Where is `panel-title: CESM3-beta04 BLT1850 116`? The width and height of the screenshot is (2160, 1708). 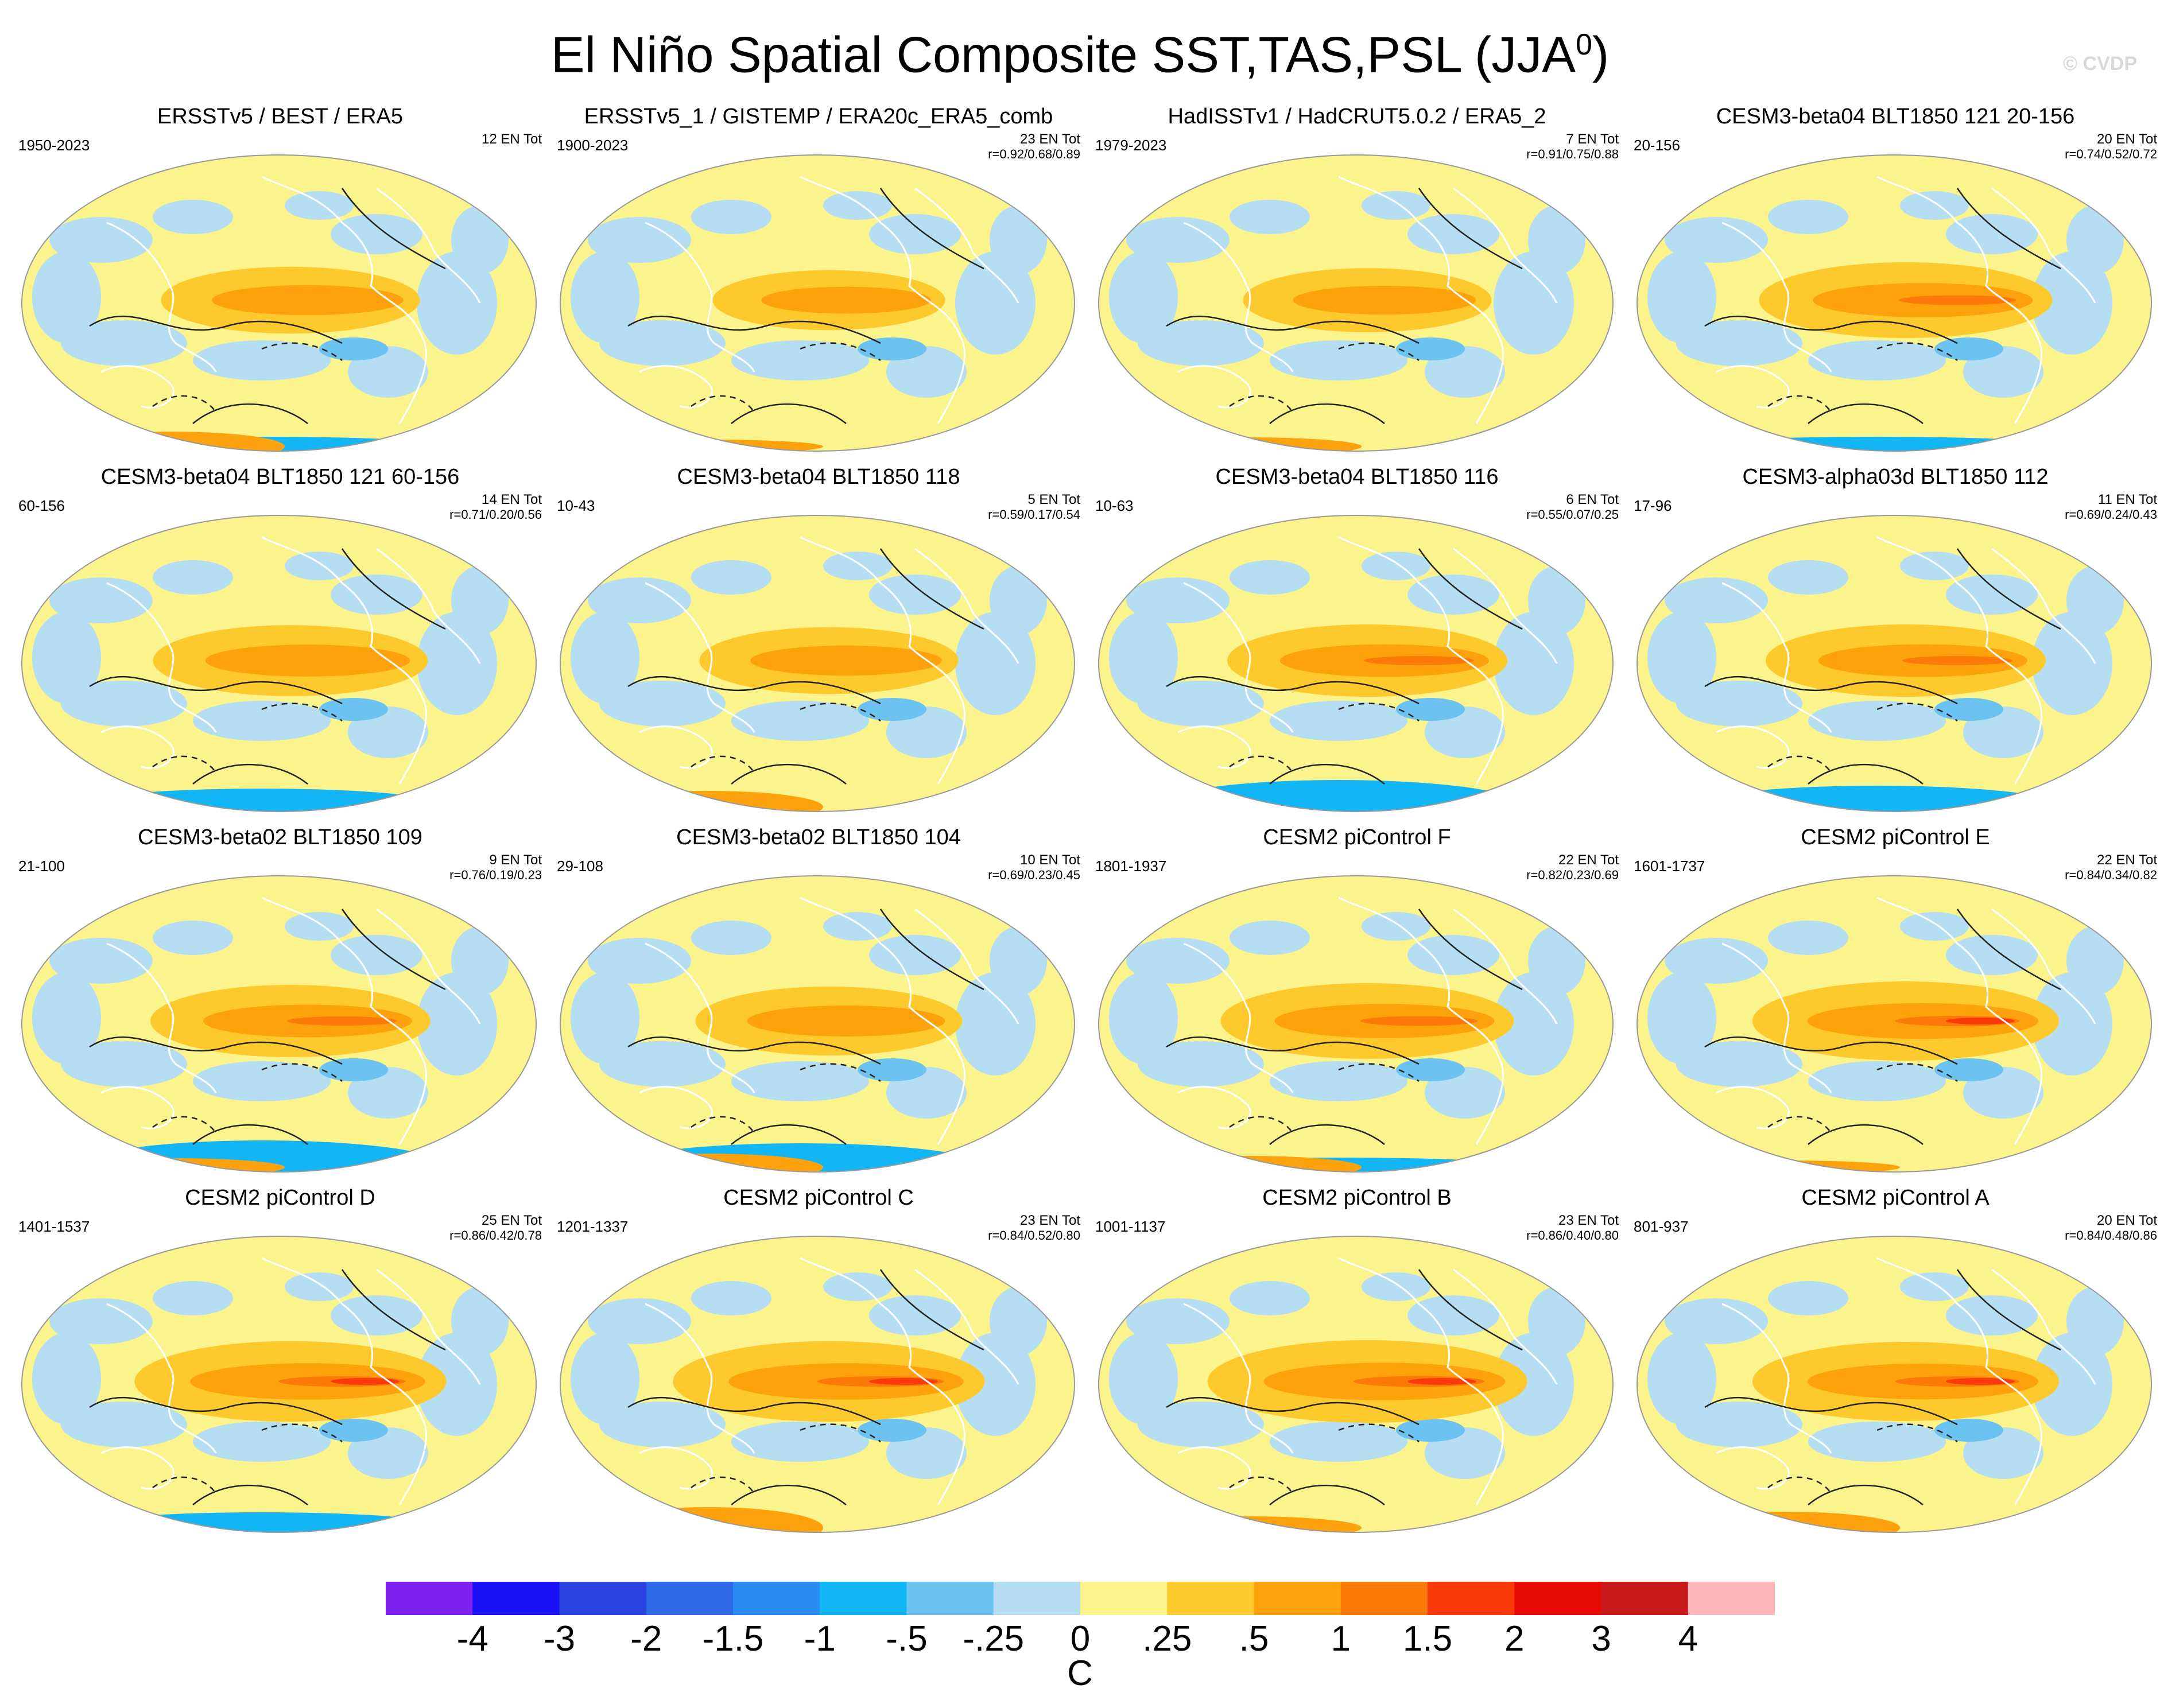
panel-title: CESM3-beta04 BLT1850 116 is located at coordinates (1357, 477).